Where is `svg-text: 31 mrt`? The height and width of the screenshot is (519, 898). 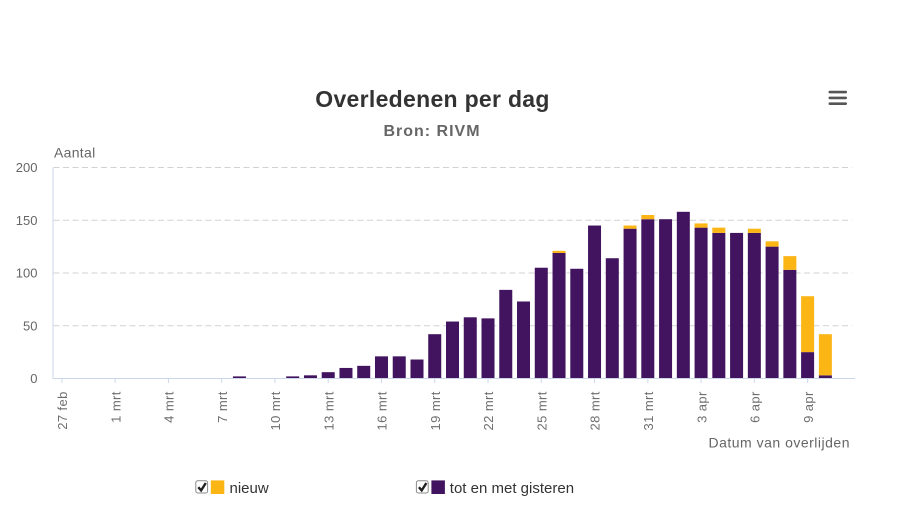 svg-text: 31 mrt is located at coordinates (648, 410).